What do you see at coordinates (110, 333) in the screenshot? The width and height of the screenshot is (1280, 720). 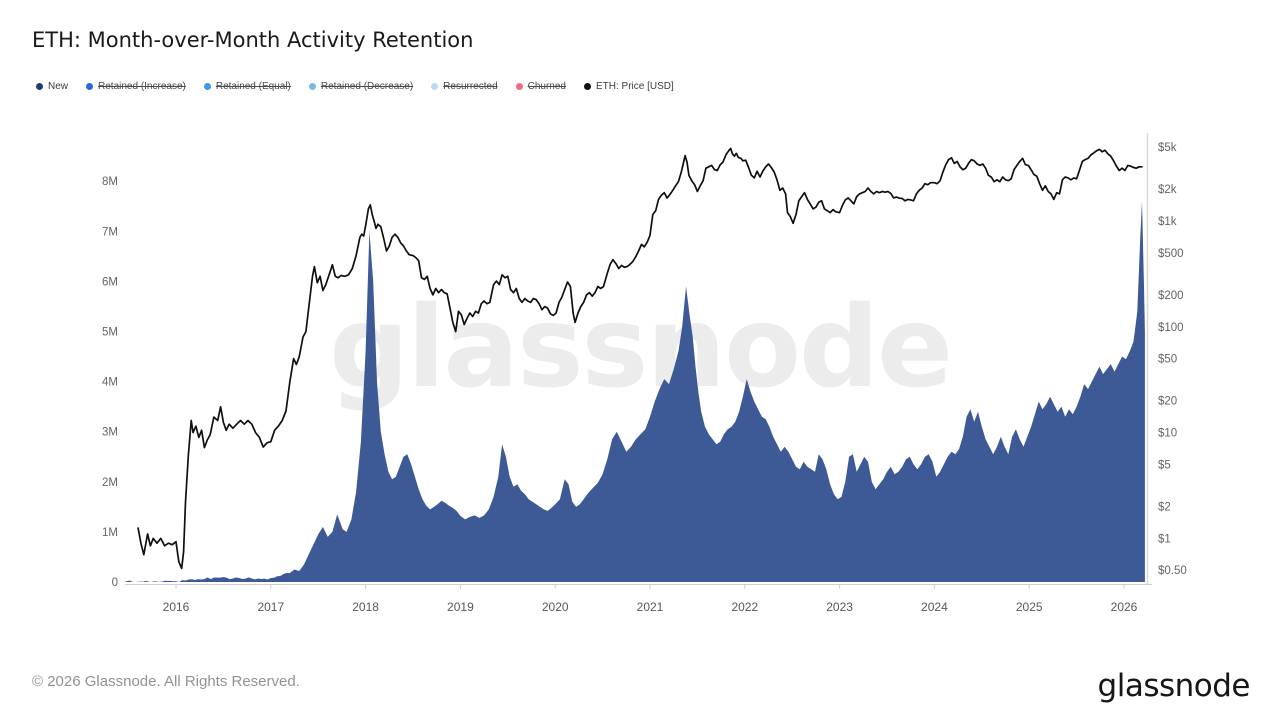 I see `left-axis-tick-label: 5M` at bounding box center [110, 333].